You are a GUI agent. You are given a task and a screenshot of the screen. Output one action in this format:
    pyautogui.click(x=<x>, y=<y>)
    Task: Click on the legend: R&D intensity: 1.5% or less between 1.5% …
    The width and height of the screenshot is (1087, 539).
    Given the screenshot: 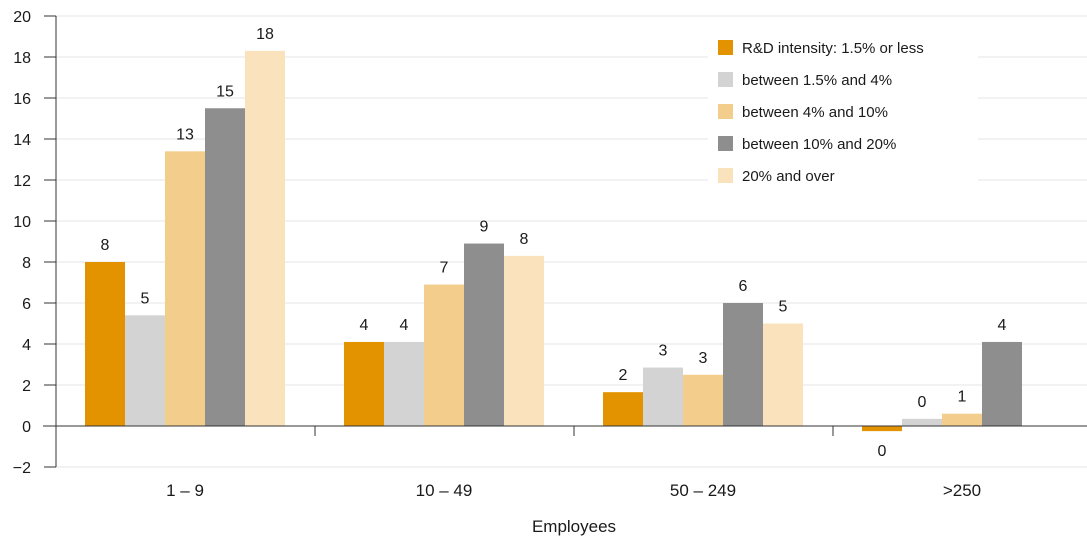 What is the action you would take?
    pyautogui.click(x=843, y=115)
    